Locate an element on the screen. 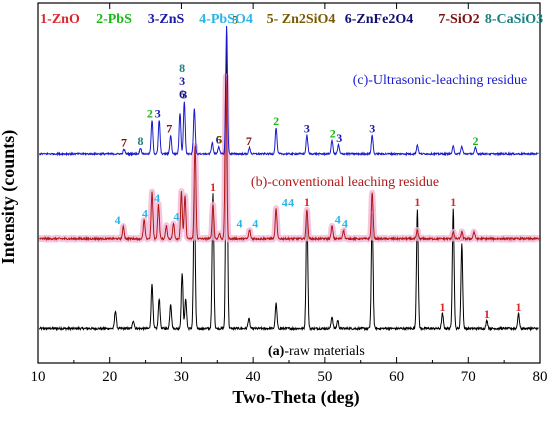 The height and width of the screenshot is (433, 550). x-tick-label: 80 is located at coordinates (540, 377).